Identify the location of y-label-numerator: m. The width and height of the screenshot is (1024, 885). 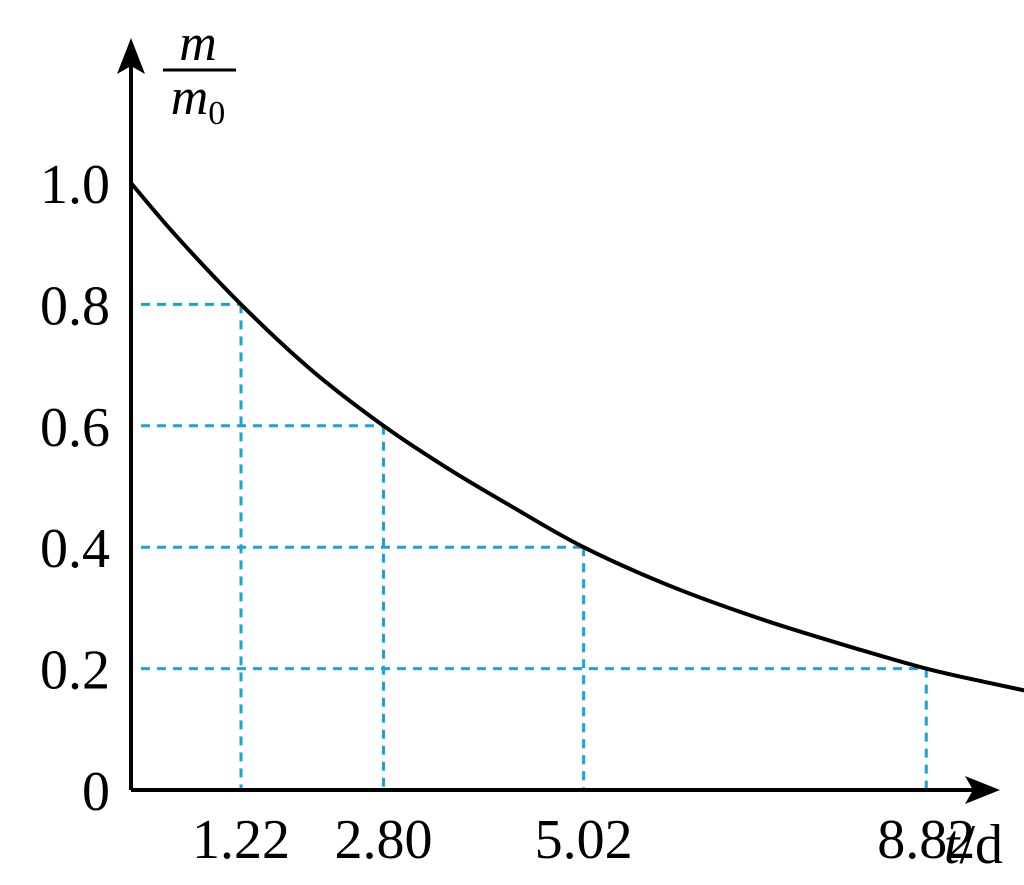
(198, 43).